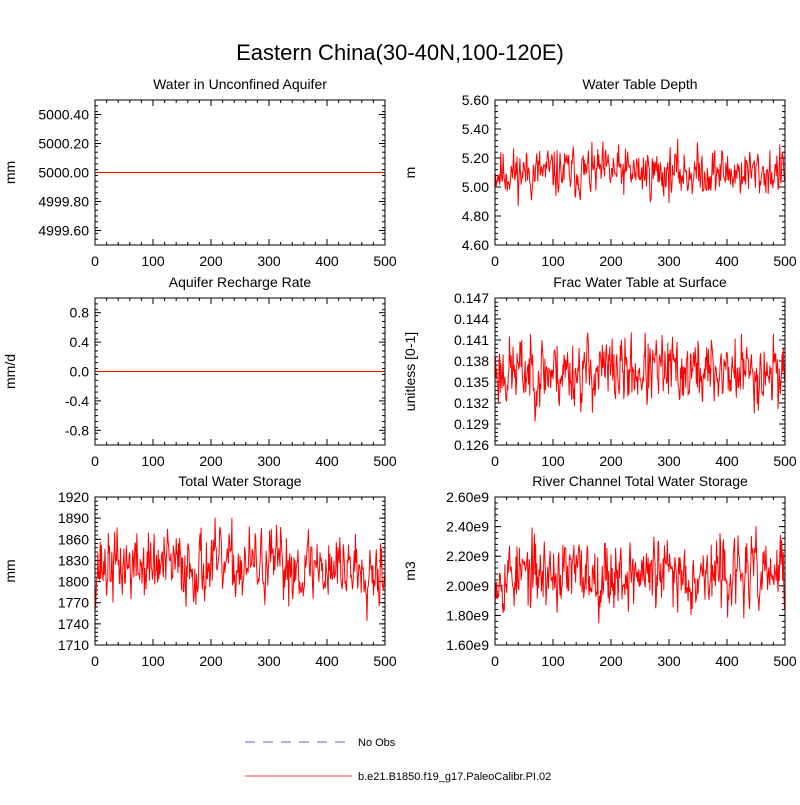 The height and width of the screenshot is (805, 800). I want to click on y-tick-label: 1830, so click(73, 560).